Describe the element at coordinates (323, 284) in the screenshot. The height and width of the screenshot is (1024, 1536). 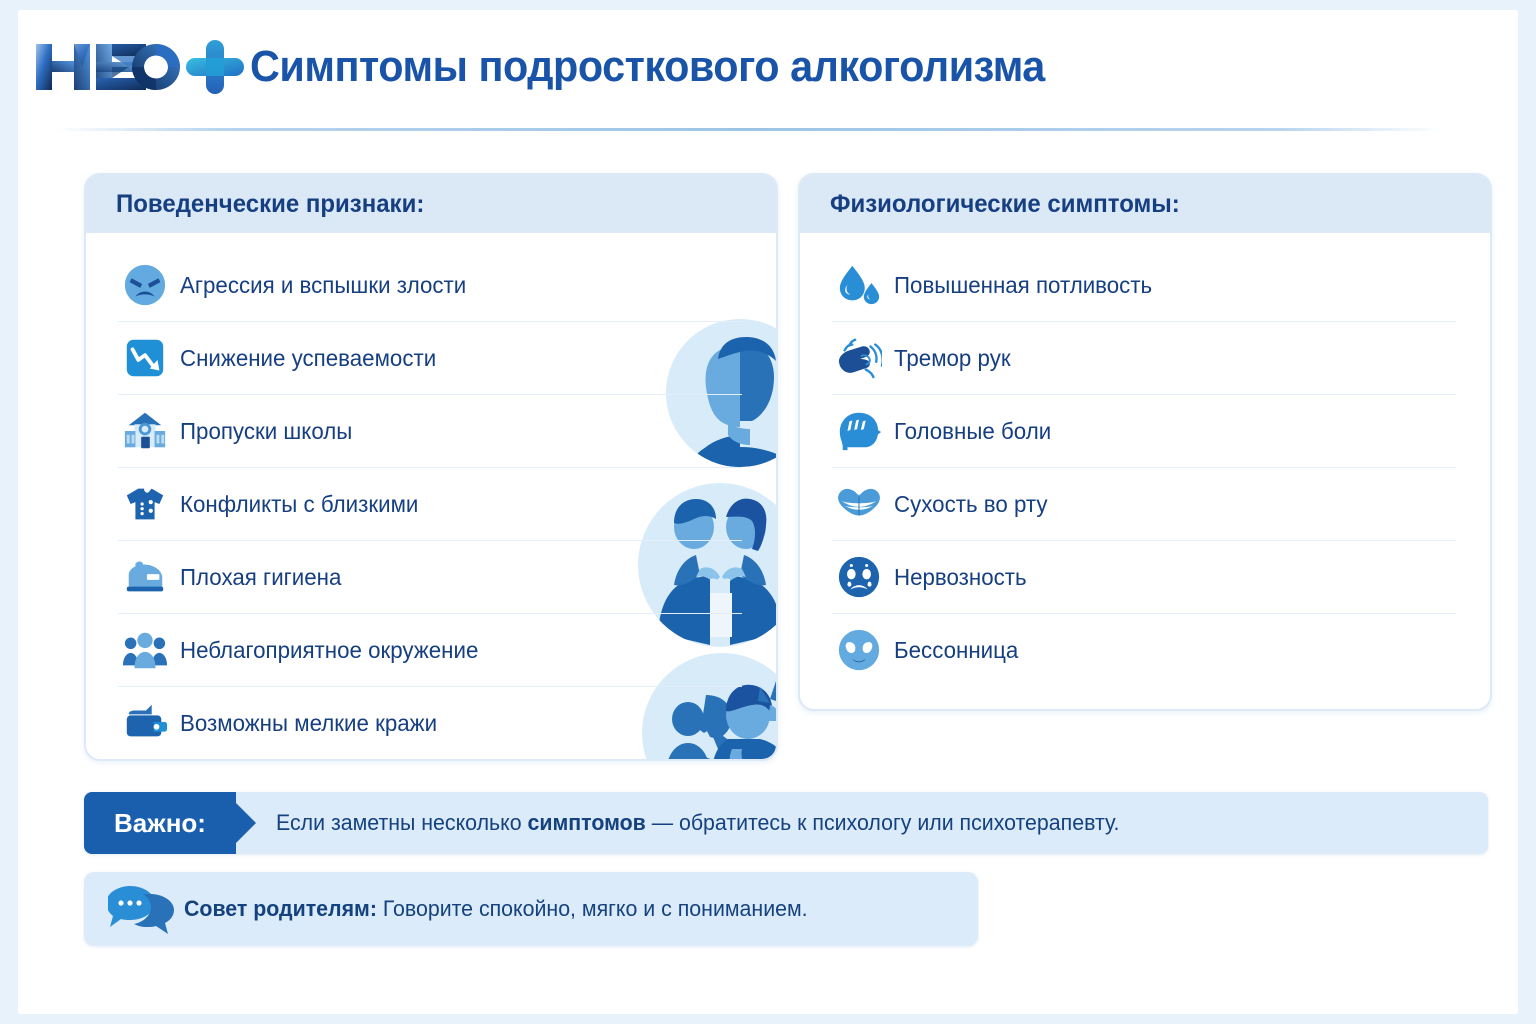
I see `list-item-label: Агрессия и вспышки злости` at that location.